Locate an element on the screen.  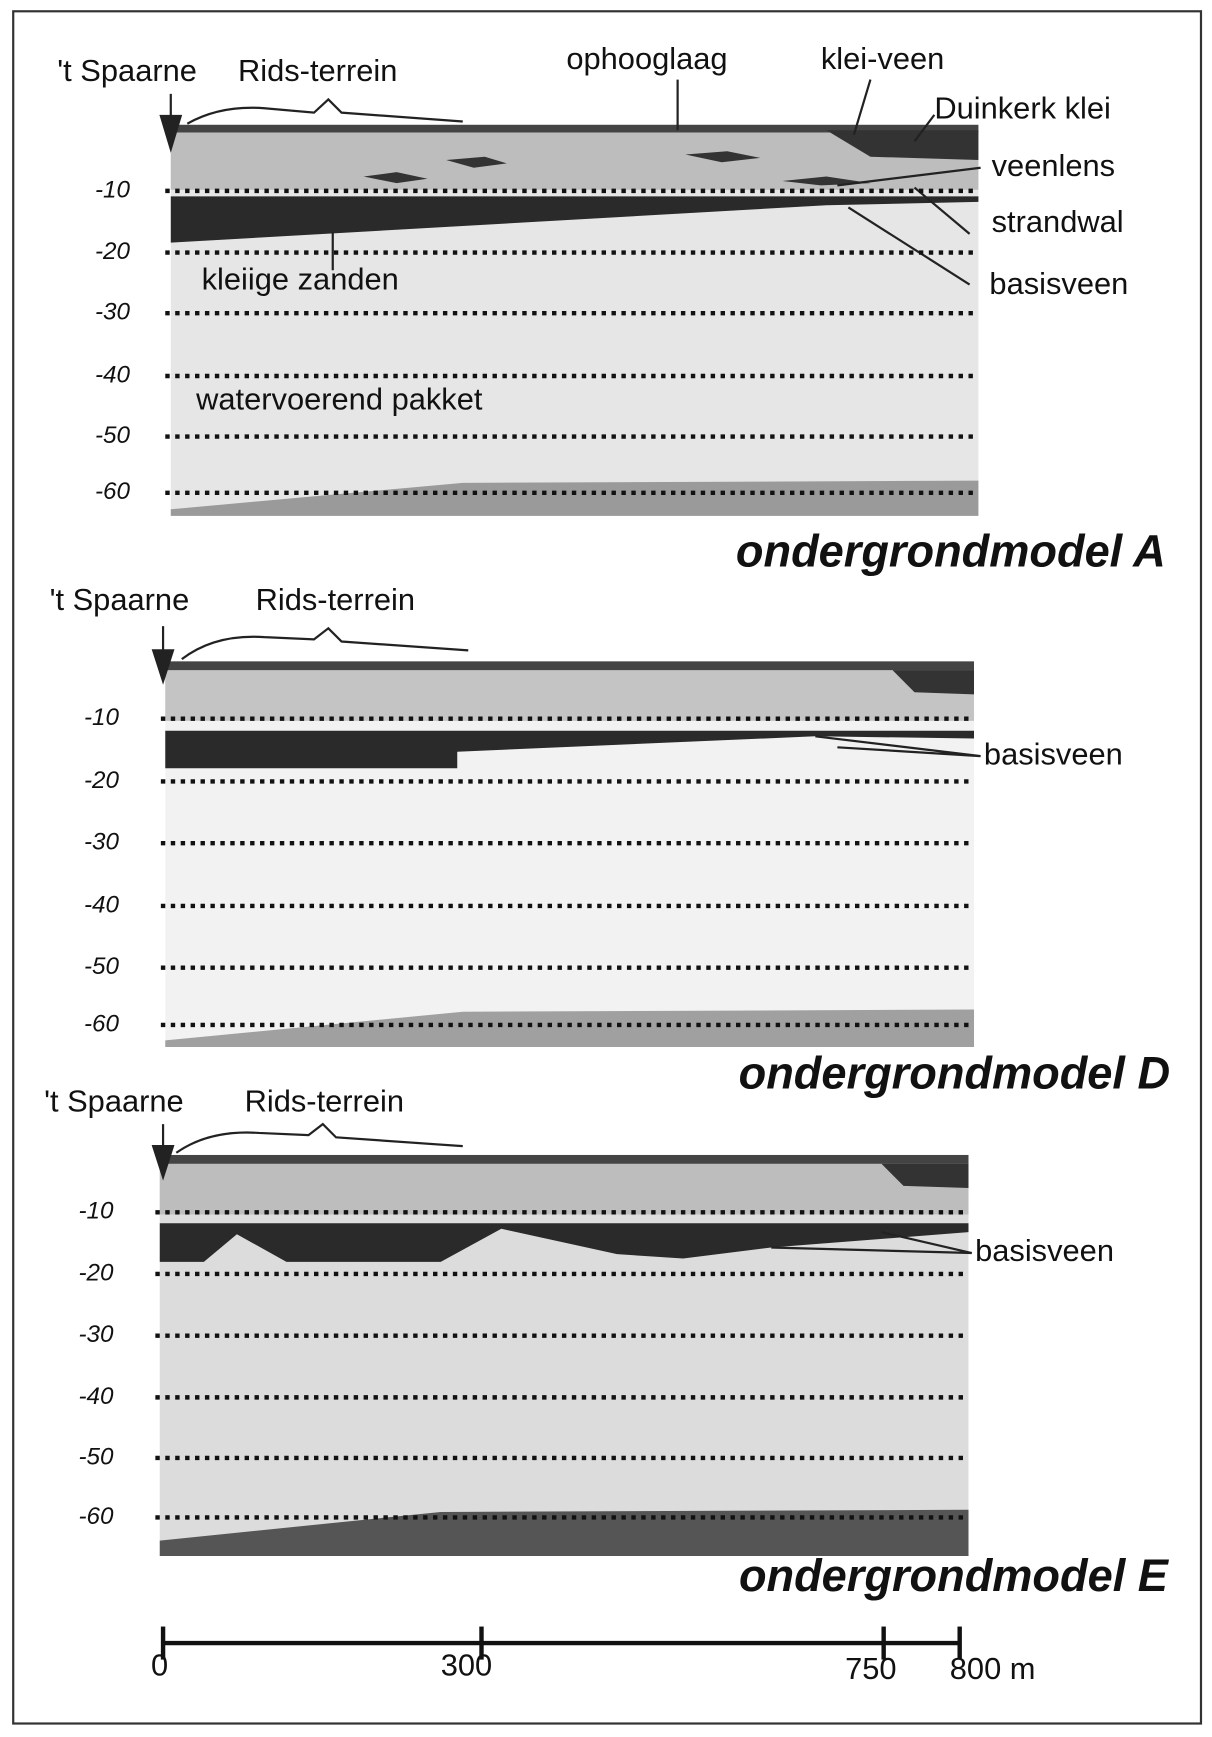
section-title: ondergrondmodel A is located at coordinates (951, 550).